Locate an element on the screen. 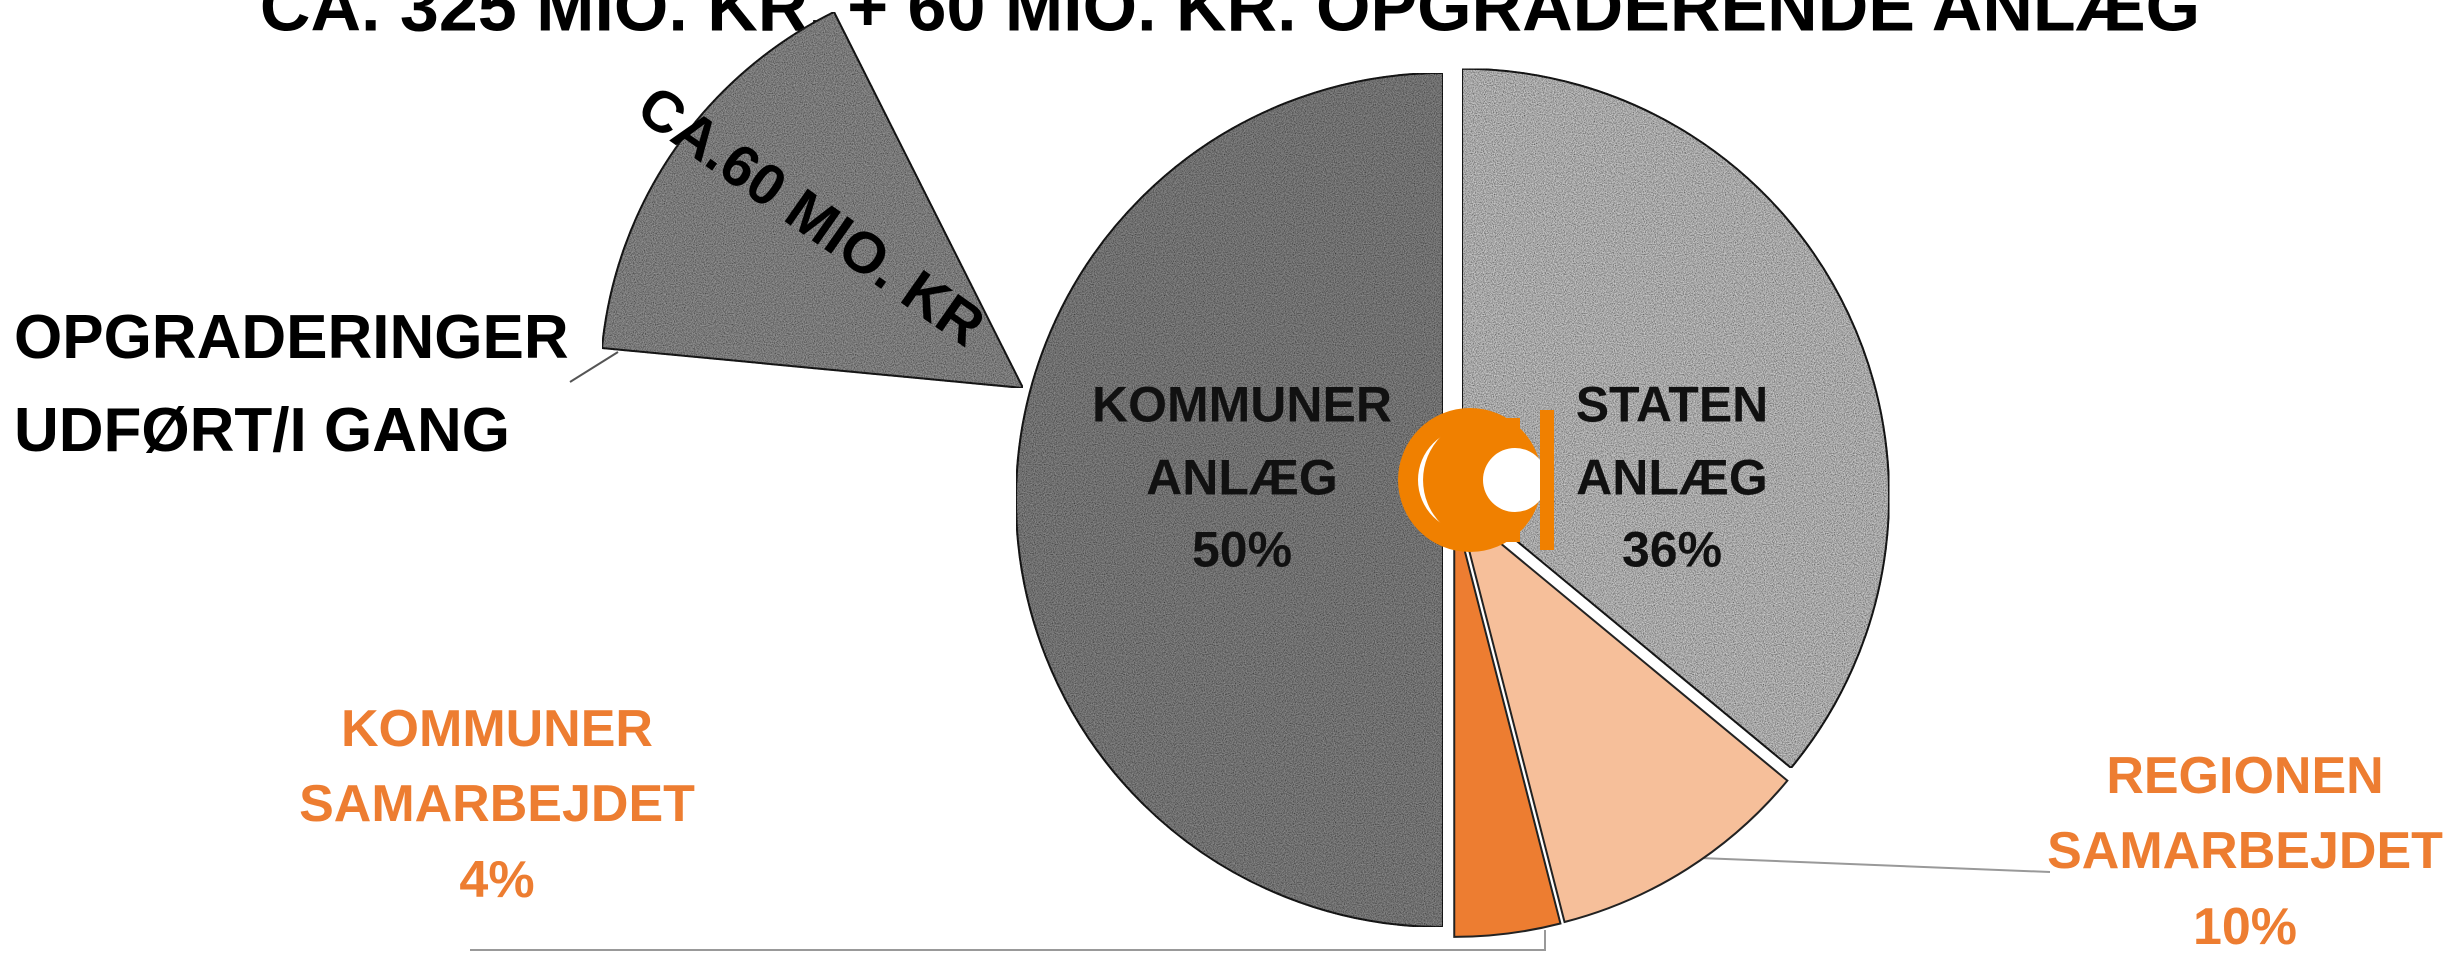  slice-label: KOMMUNER ANLÆG 50% is located at coordinates (1242, 477).